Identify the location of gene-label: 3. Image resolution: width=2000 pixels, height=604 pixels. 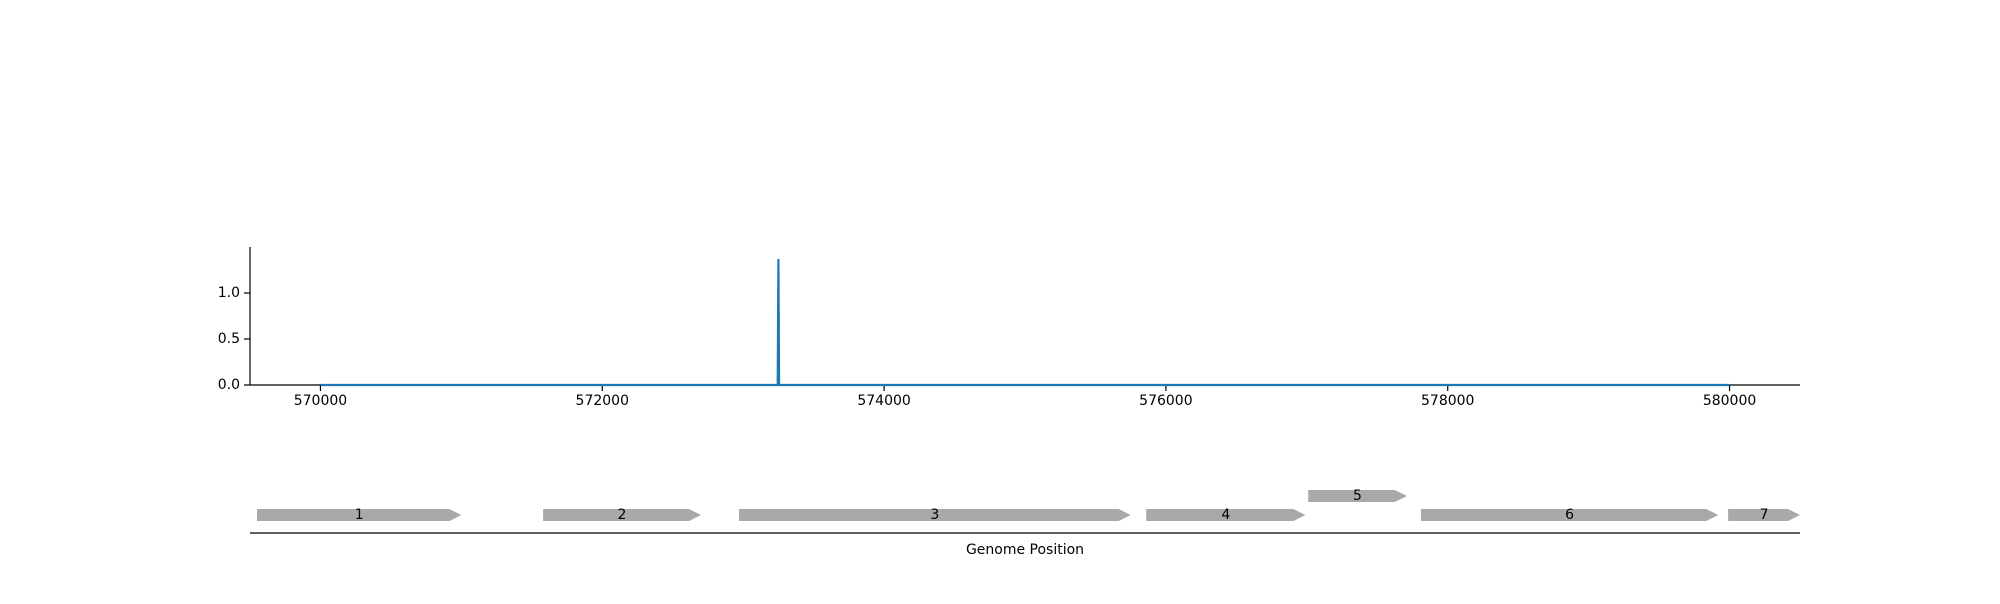
(934, 515).